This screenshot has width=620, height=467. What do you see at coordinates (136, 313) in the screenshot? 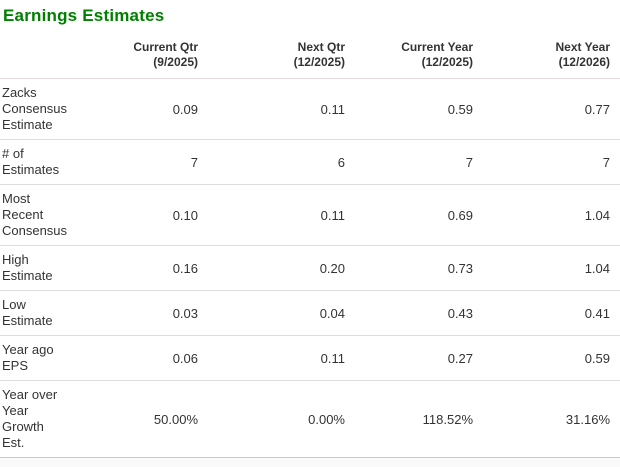
I see `estimate-value: 0.03` at bounding box center [136, 313].